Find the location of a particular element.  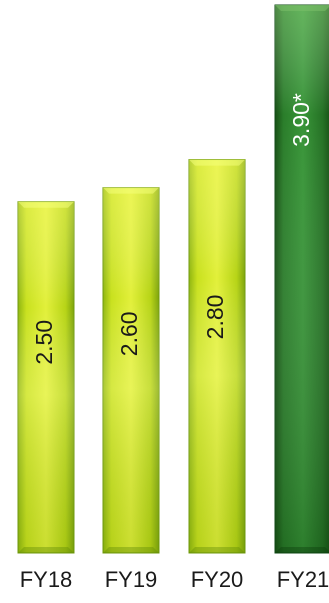

bar-bevel-fy21 is located at coordinates (302, 8).